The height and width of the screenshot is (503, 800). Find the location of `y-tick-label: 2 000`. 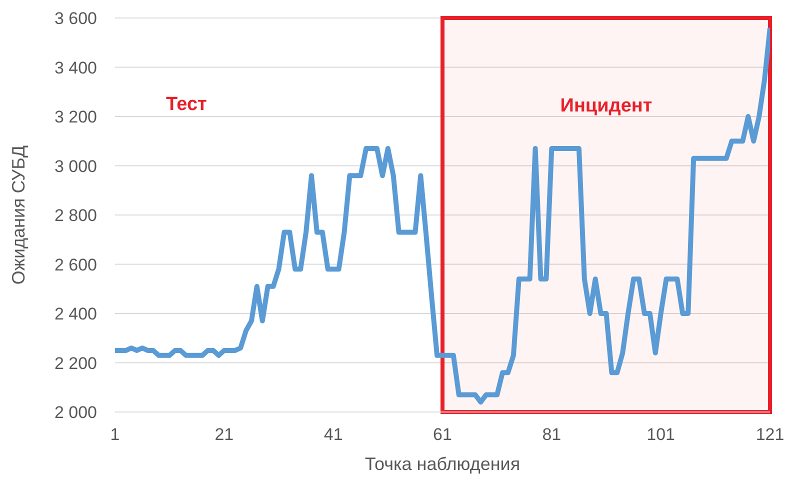

y-tick-label: 2 000 is located at coordinates (75, 412).